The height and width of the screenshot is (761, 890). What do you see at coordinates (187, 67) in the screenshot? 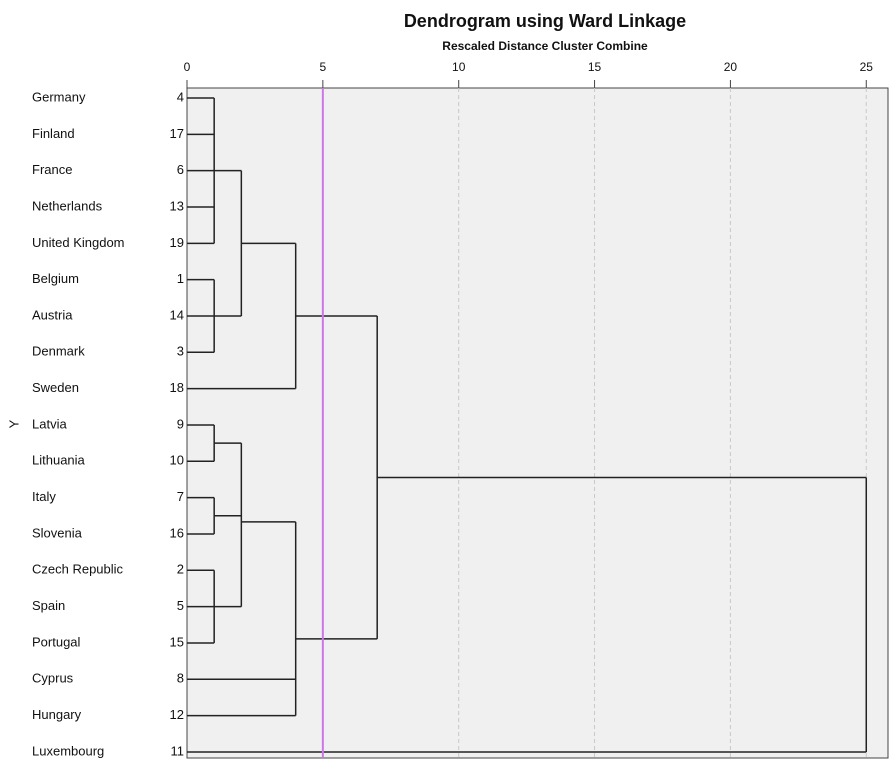
I see `x-tick-label: 0` at bounding box center [187, 67].